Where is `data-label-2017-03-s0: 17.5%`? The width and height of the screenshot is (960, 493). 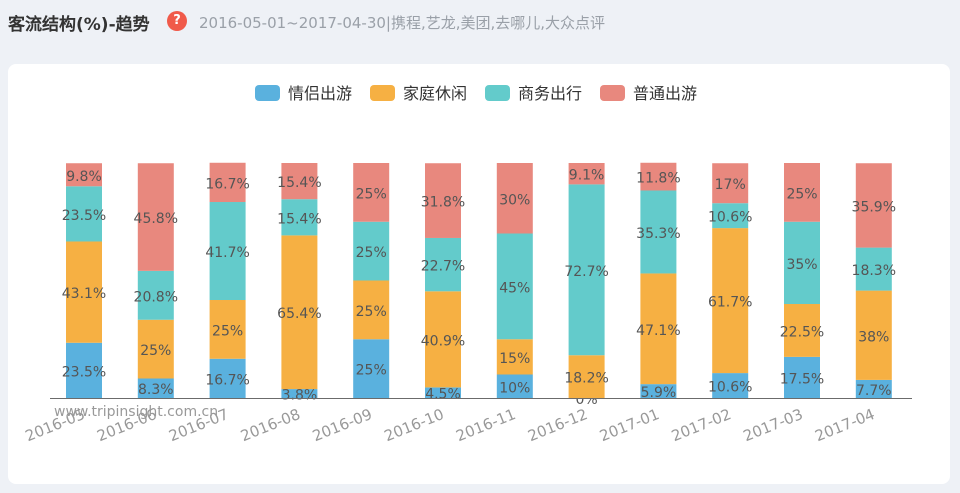 data-label-2017-03-s0: 17.5% is located at coordinates (802, 379).